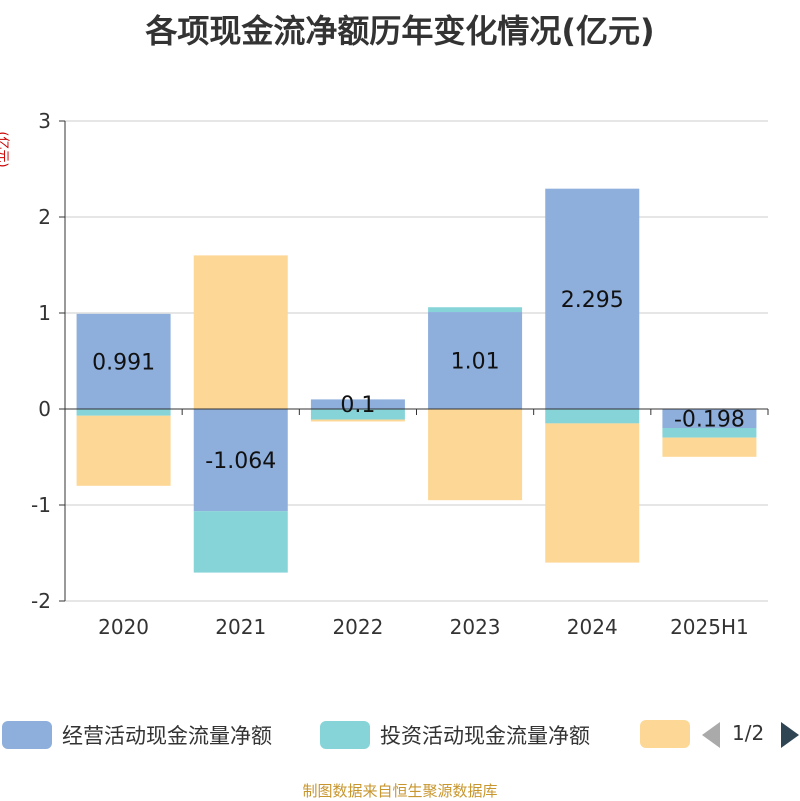 The width and height of the screenshot is (800, 801). I want to click on bar-segment-series-0-2024, so click(592, 298).